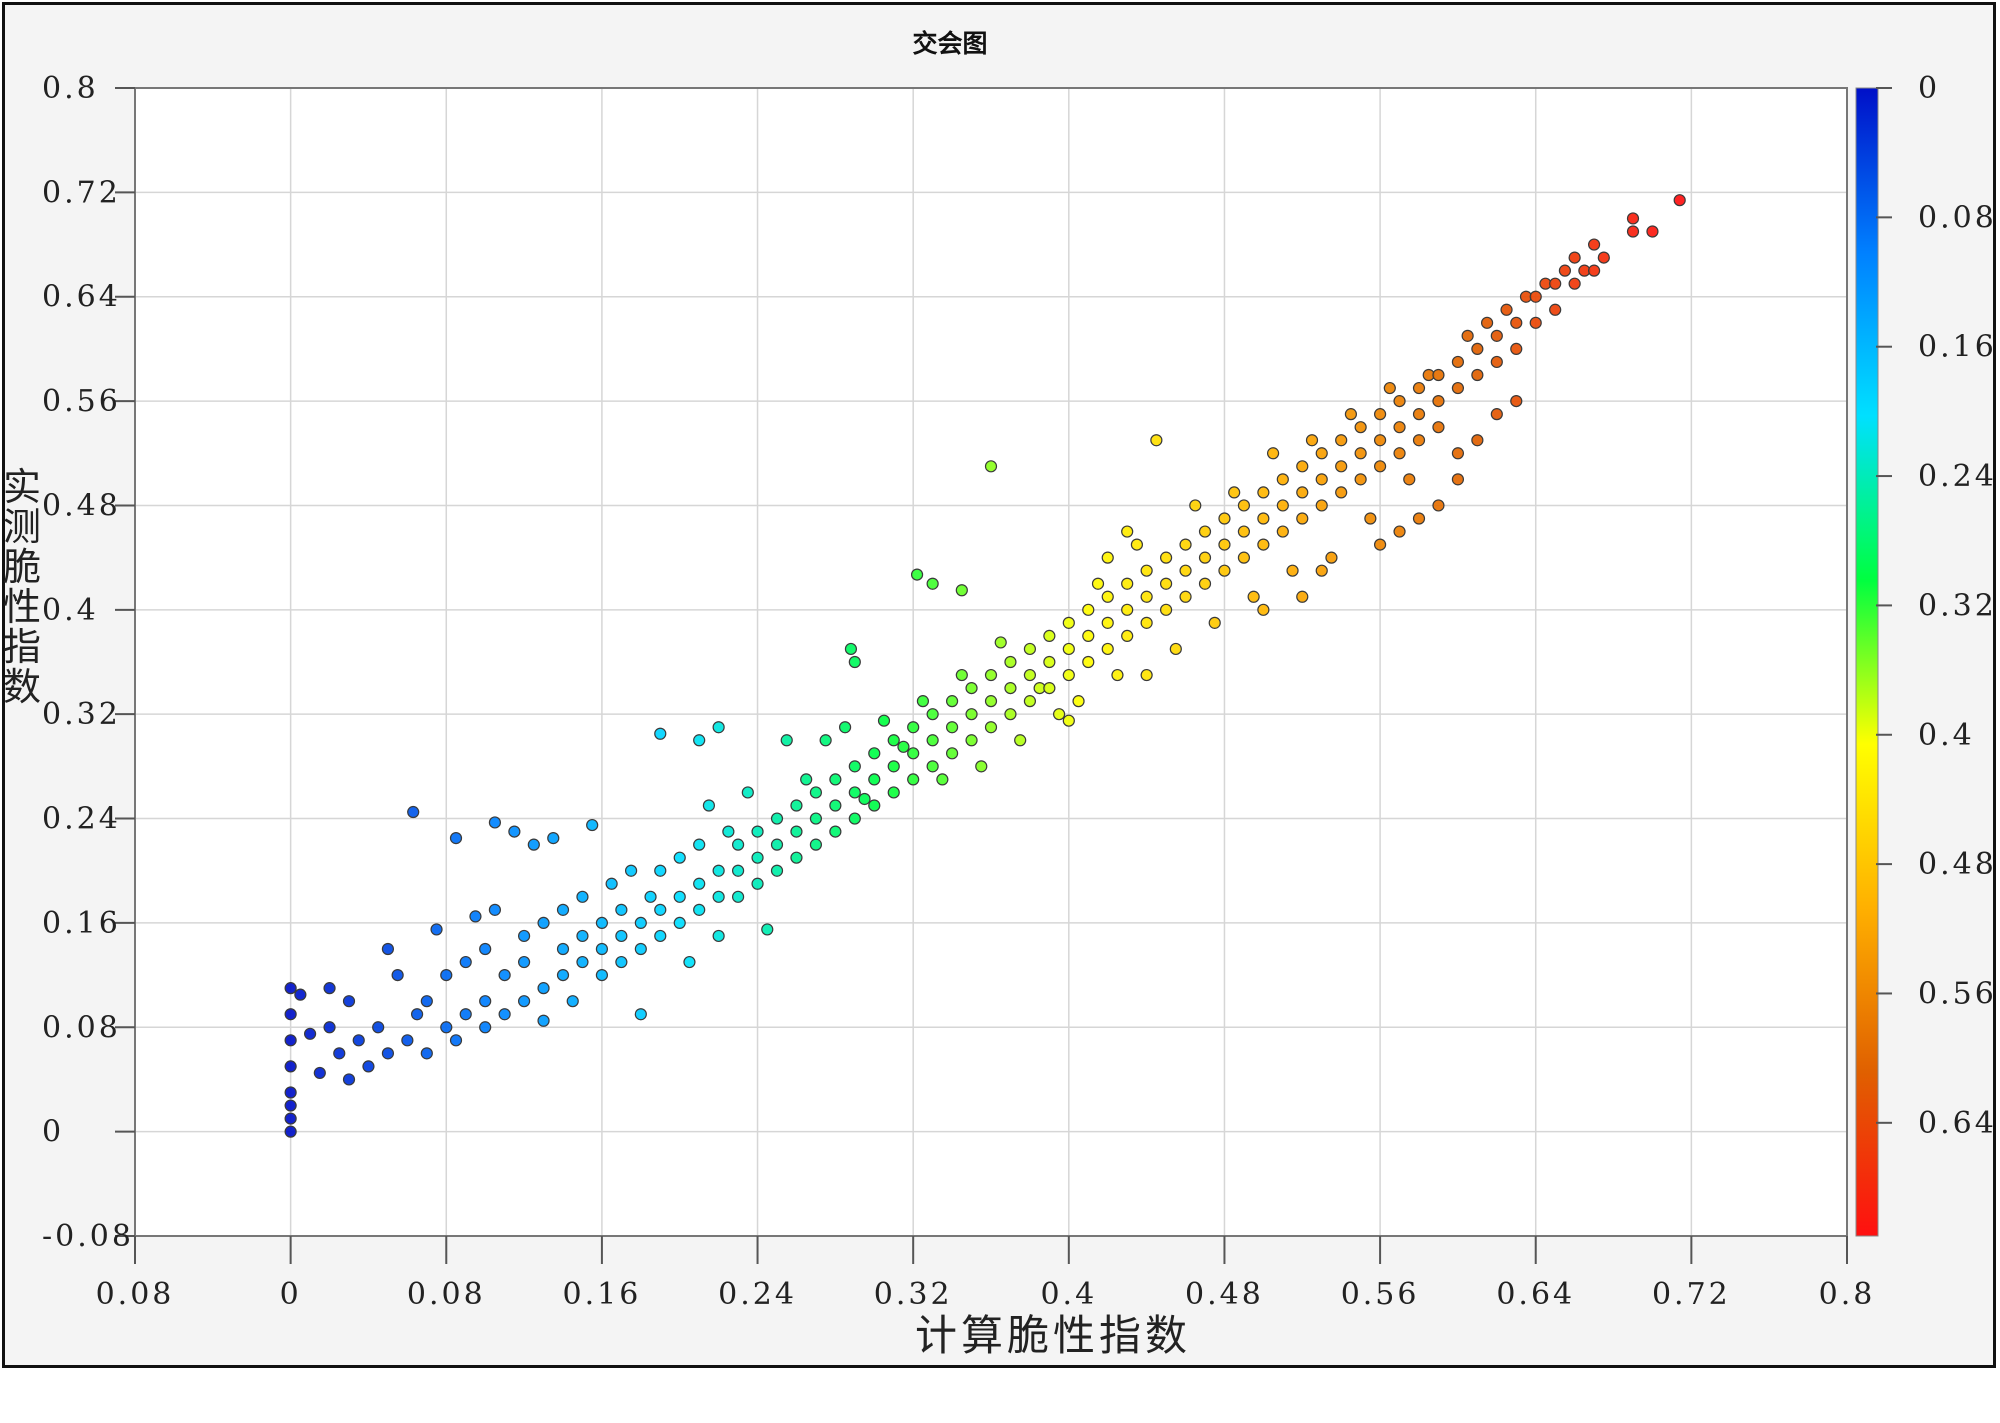  What do you see at coordinates (1380, 1294) in the screenshot?
I see `x-tick-label: 0.56` at bounding box center [1380, 1294].